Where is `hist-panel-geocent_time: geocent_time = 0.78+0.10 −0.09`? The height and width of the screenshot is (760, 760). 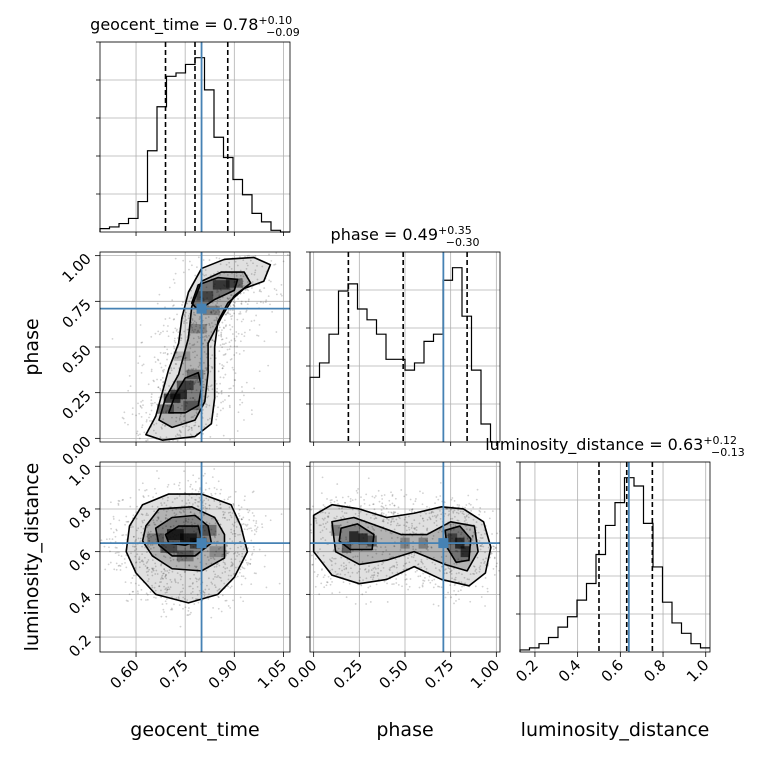 hist-panel-geocent_time: geocent_time = 0.78+0.10 −0.09 is located at coordinates (195, 123).